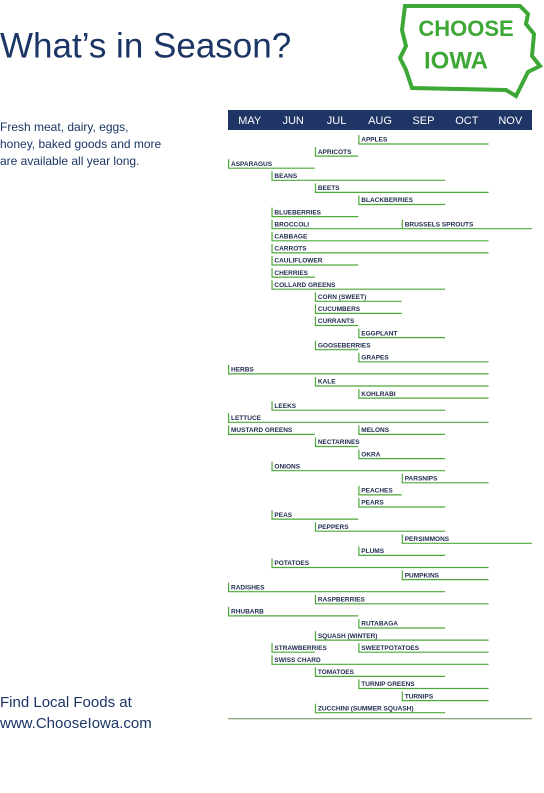 The width and height of the screenshot is (544, 793). What do you see at coordinates (283, 515) in the screenshot?
I see `task-label: PEAS` at bounding box center [283, 515].